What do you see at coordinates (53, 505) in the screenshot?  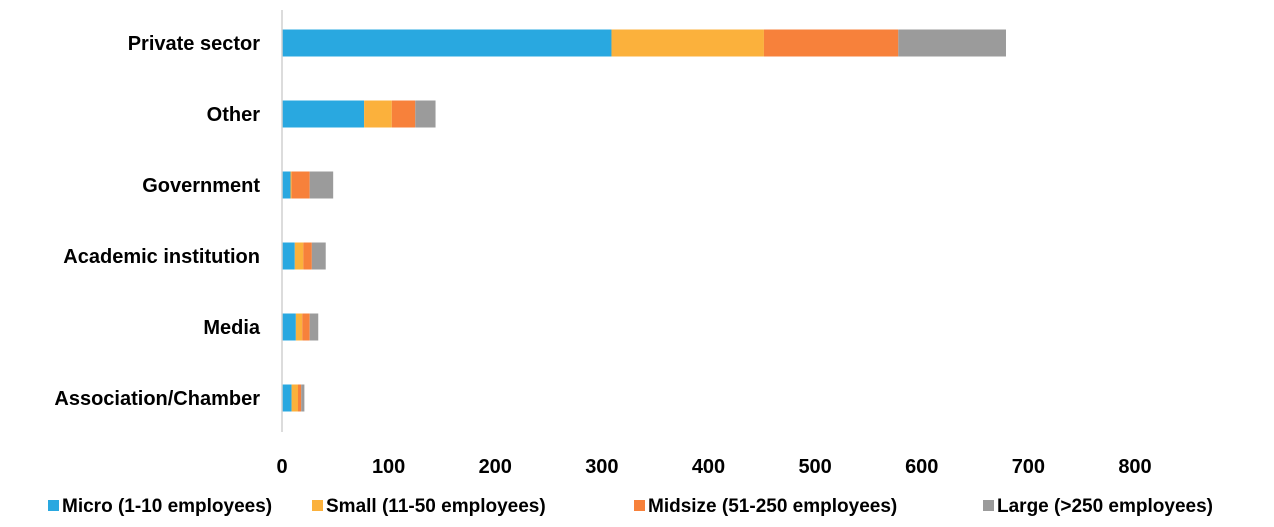 I see `legend-swatch-micro` at bounding box center [53, 505].